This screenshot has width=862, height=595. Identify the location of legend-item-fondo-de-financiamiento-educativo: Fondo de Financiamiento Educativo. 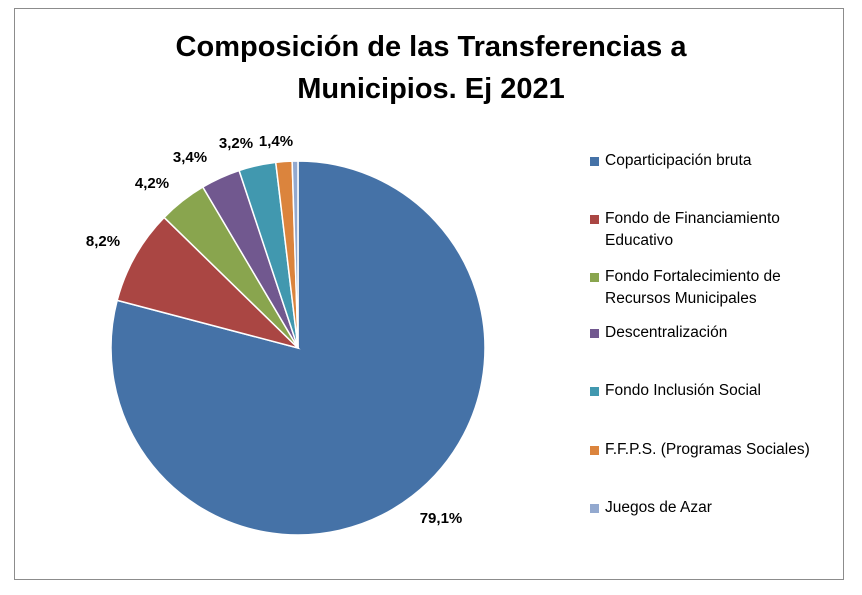
(715, 230).